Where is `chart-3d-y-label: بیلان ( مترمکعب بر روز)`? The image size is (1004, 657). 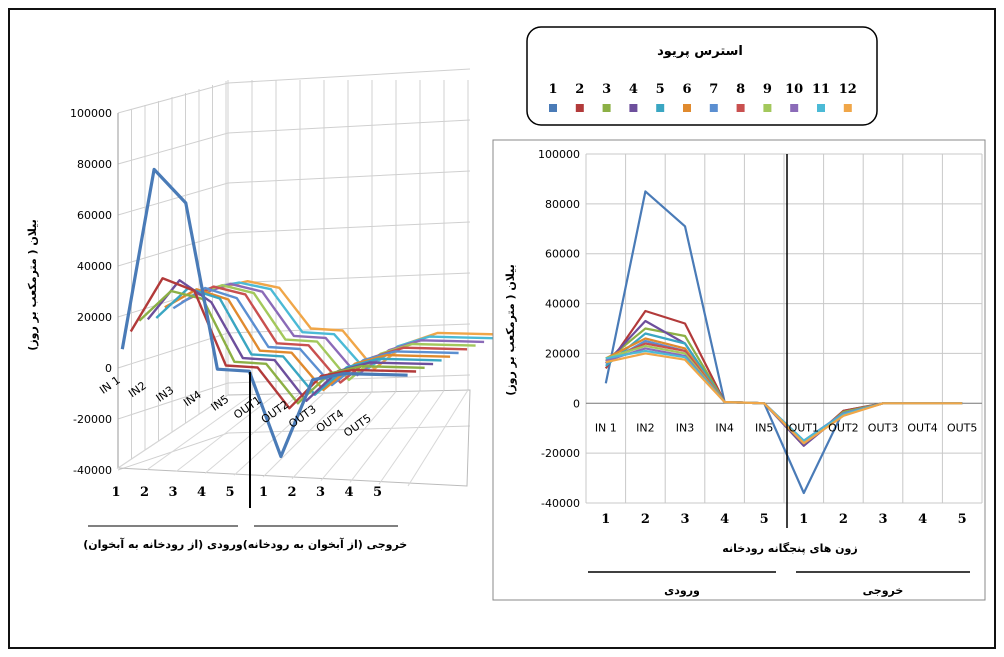 chart-3d-y-label: بیلان ( مترمکعب بر روز) is located at coordinates (32, 284).